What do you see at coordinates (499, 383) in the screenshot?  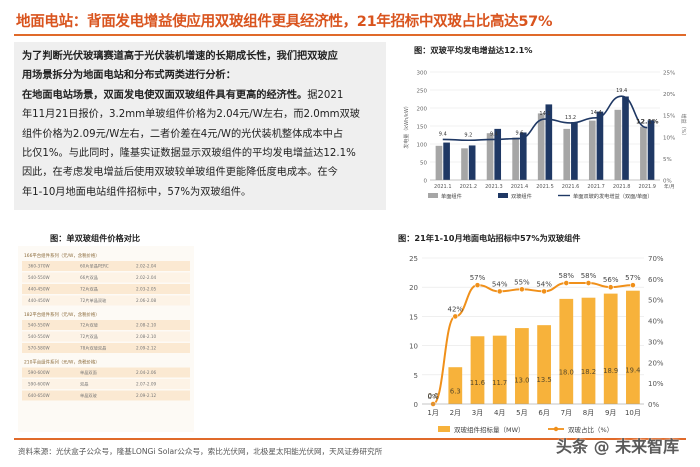 I see `chart2-bar-label: 11.7` at bounding box center [499, 383].